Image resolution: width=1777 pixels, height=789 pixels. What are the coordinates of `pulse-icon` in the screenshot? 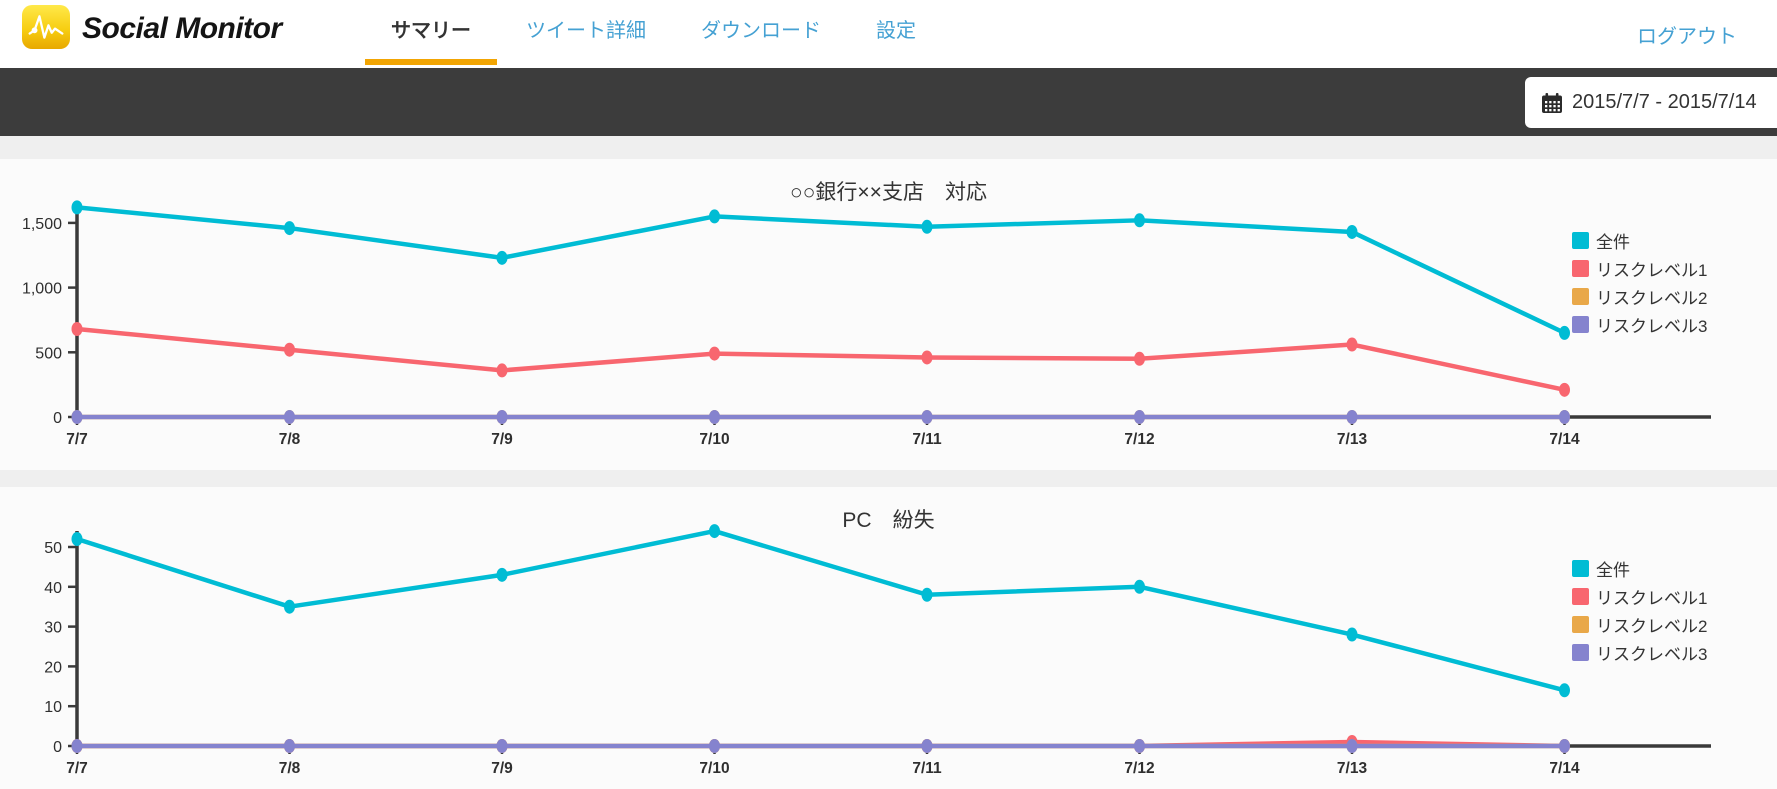 It's located at (46, 27).